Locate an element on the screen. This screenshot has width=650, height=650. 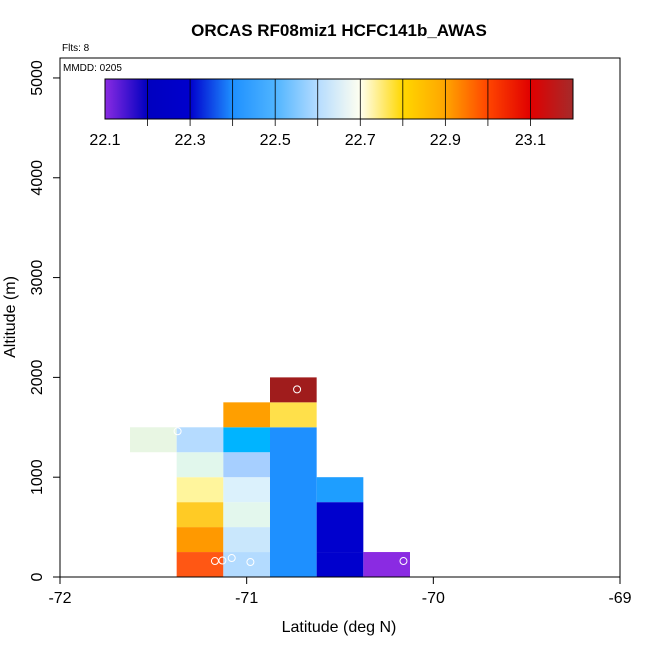
x-axis: -72 -71 -70 -69 is located at coordinates (340, 591).